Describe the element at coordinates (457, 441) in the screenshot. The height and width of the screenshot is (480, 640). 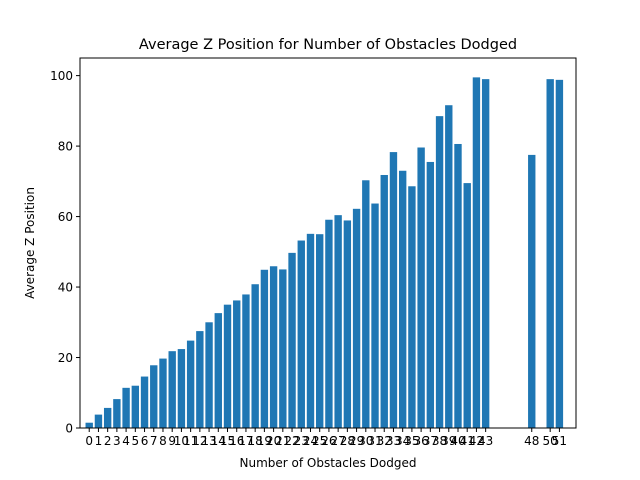
I see `x-tick-label: 40` at that location.